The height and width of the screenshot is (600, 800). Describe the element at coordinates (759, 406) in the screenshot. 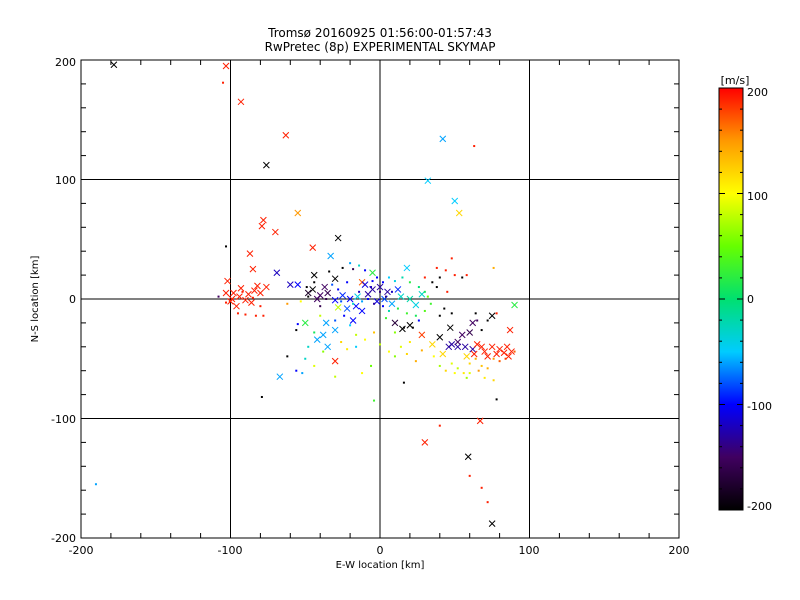

I see `colorbar-tick-label: -100` at that location.